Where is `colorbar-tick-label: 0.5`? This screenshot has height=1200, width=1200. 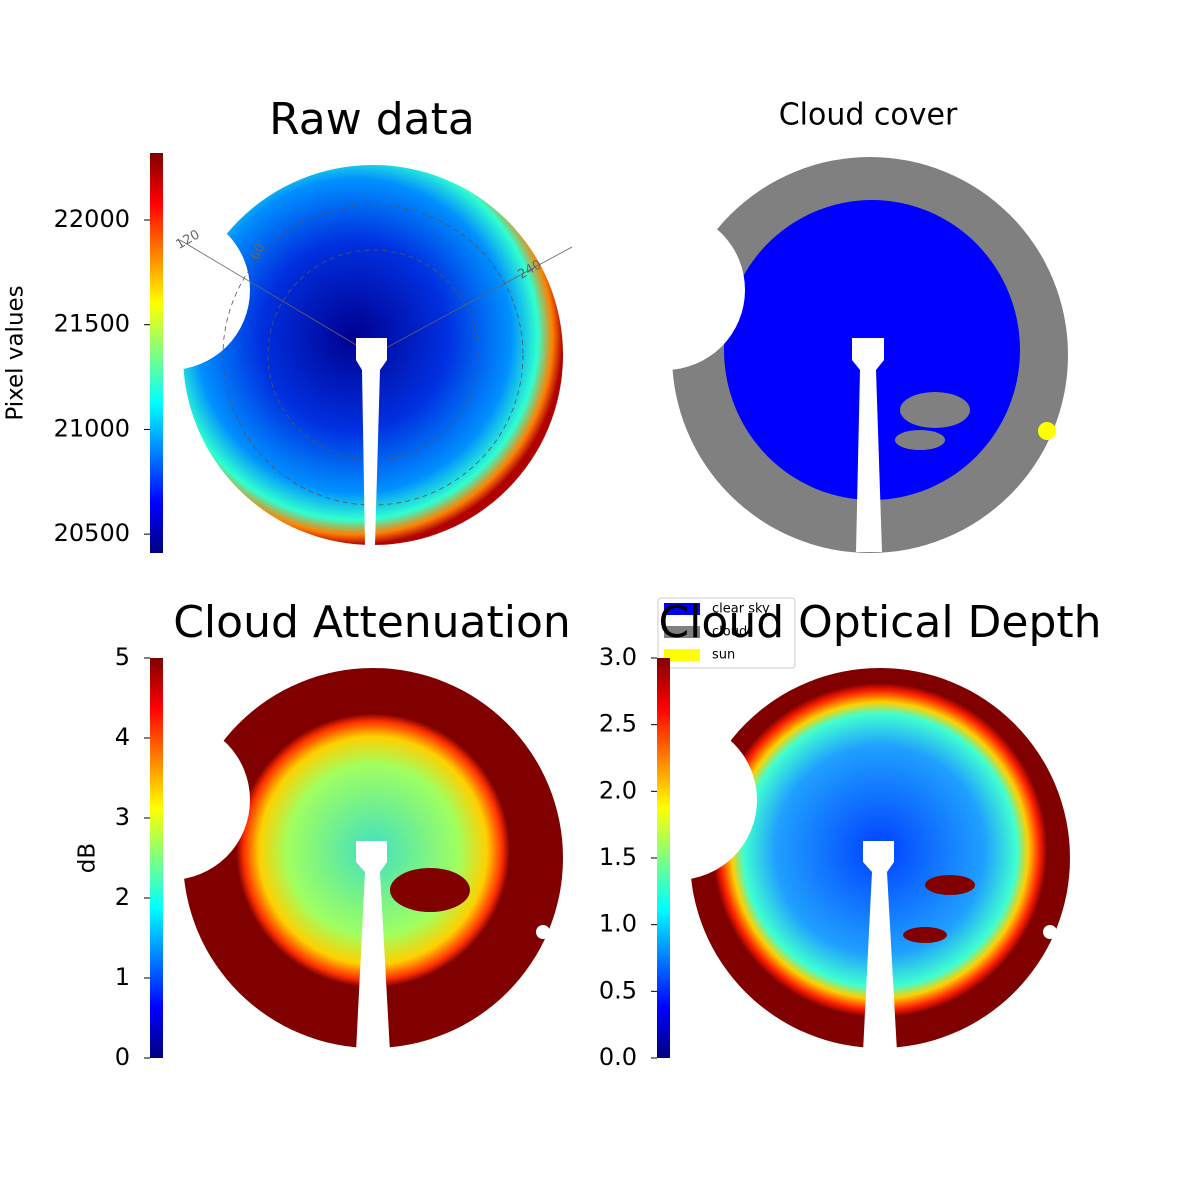 colorbar-tick-label: 0.5 is located at coordinates (618, 990).